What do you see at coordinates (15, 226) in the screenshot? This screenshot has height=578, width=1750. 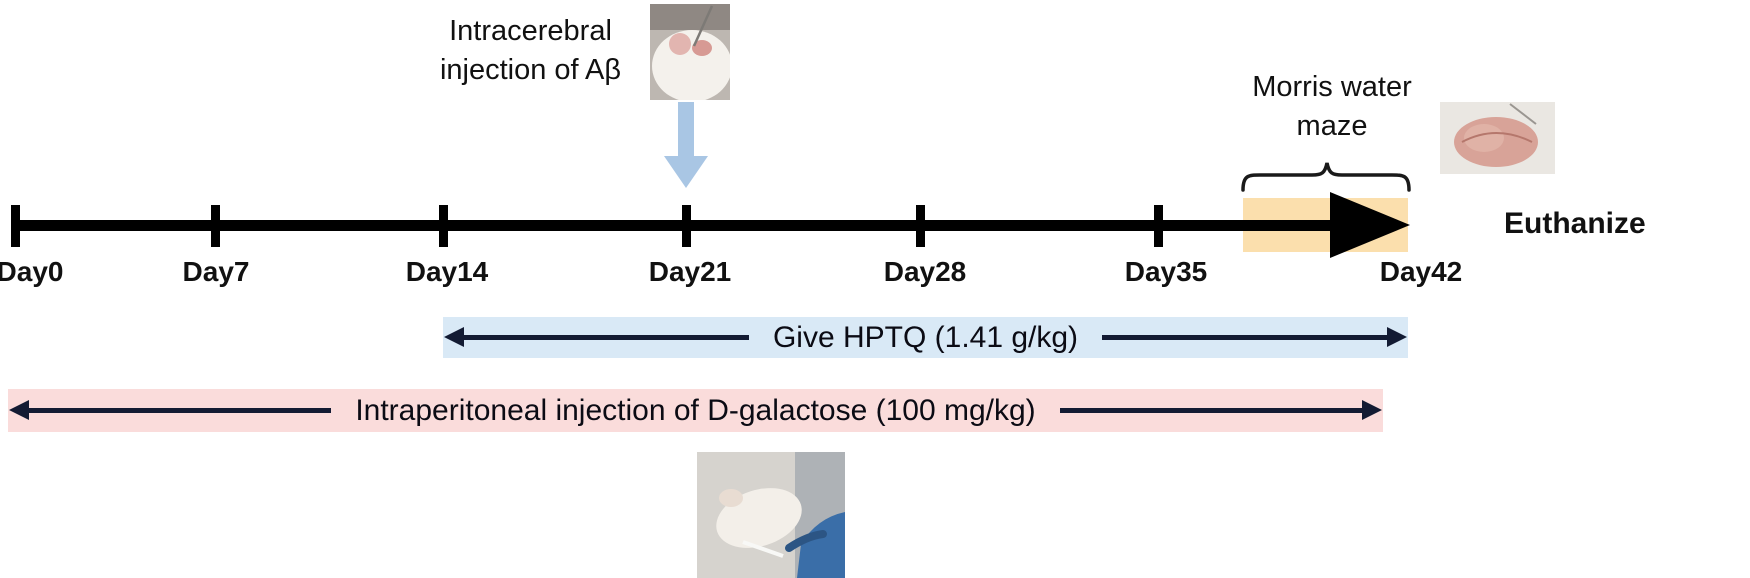 I see `tick-day0` at bounding box center [15, 226].